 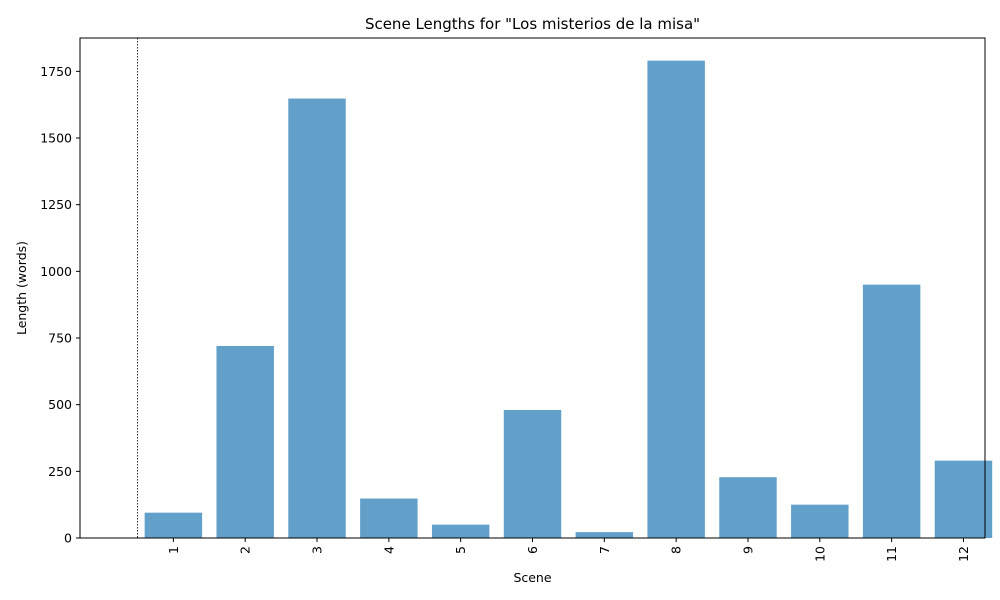 I want to click on y-tick-label: 750, so click(x=60, y=338).